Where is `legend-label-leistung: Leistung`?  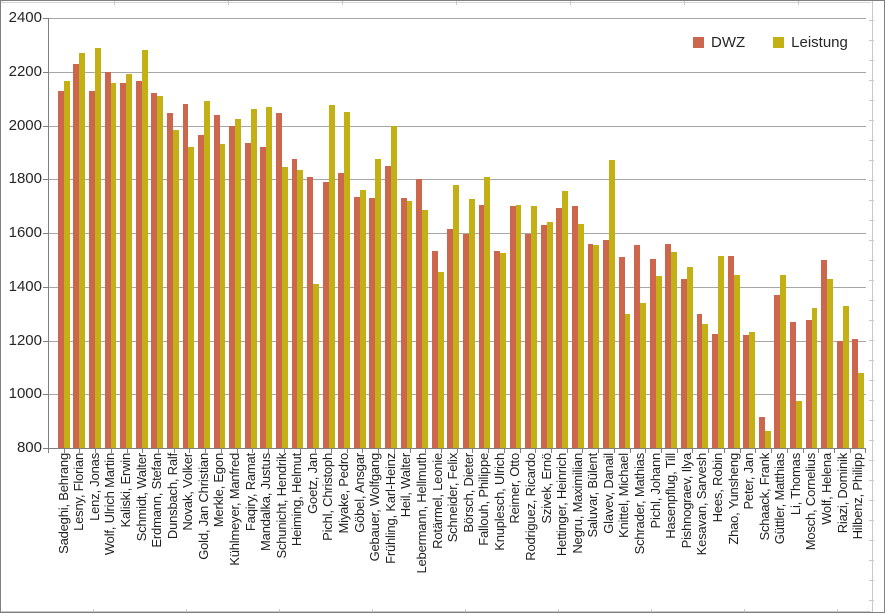
legend-label-leistung: Leistung is located at coordinates (819, 42).